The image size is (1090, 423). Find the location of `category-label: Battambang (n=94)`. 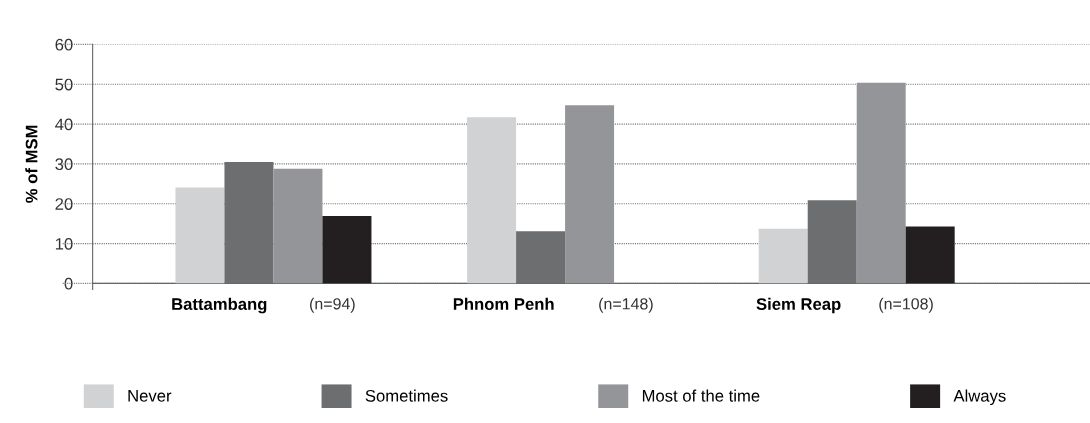

category-label: Battambang (n=94) is located at coordinates (263, 305).